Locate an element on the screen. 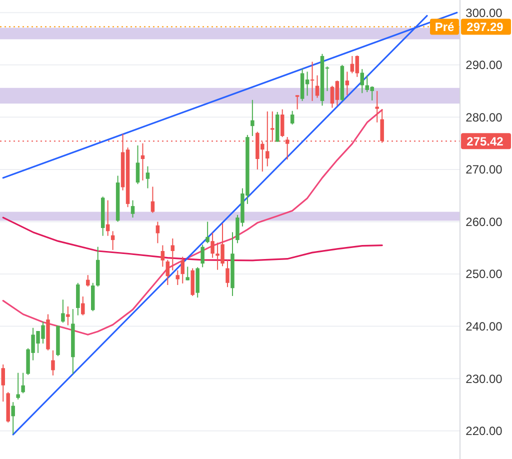 The image size is (512, 459). y-tick-label: 300.00 is located at coordinates (484, 13).